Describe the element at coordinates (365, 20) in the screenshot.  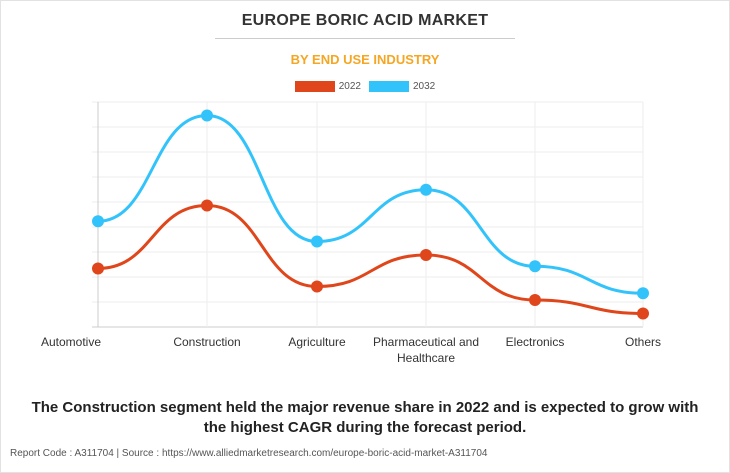
I see `chart-title: EUROPE BORIC ACID MARKET` at that location.